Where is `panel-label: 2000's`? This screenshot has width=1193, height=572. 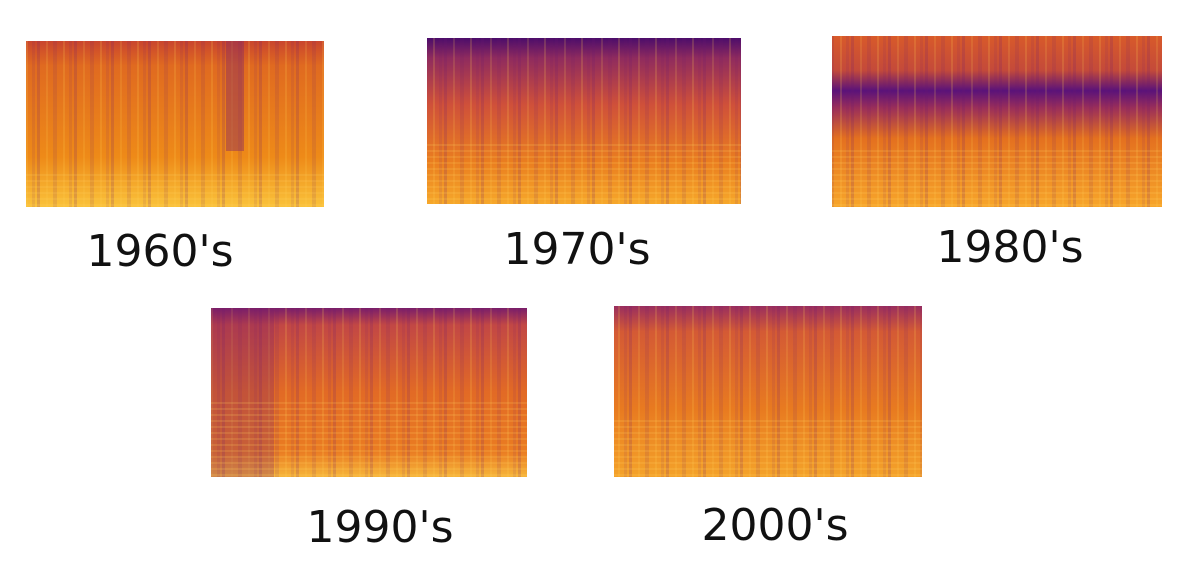 panel-label: 2000's is located at coordinates (775, 525).